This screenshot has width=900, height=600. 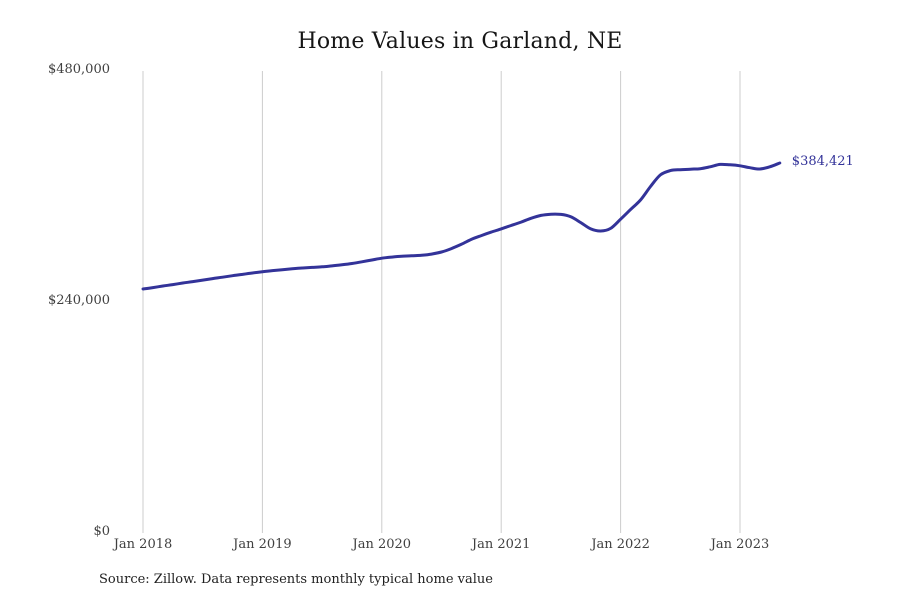 What do you see at coordinates (382, 544) in the screenshot?
I see `x-axis-tick-jan-2020: Jan 2020` at bounding box center [382, 544].